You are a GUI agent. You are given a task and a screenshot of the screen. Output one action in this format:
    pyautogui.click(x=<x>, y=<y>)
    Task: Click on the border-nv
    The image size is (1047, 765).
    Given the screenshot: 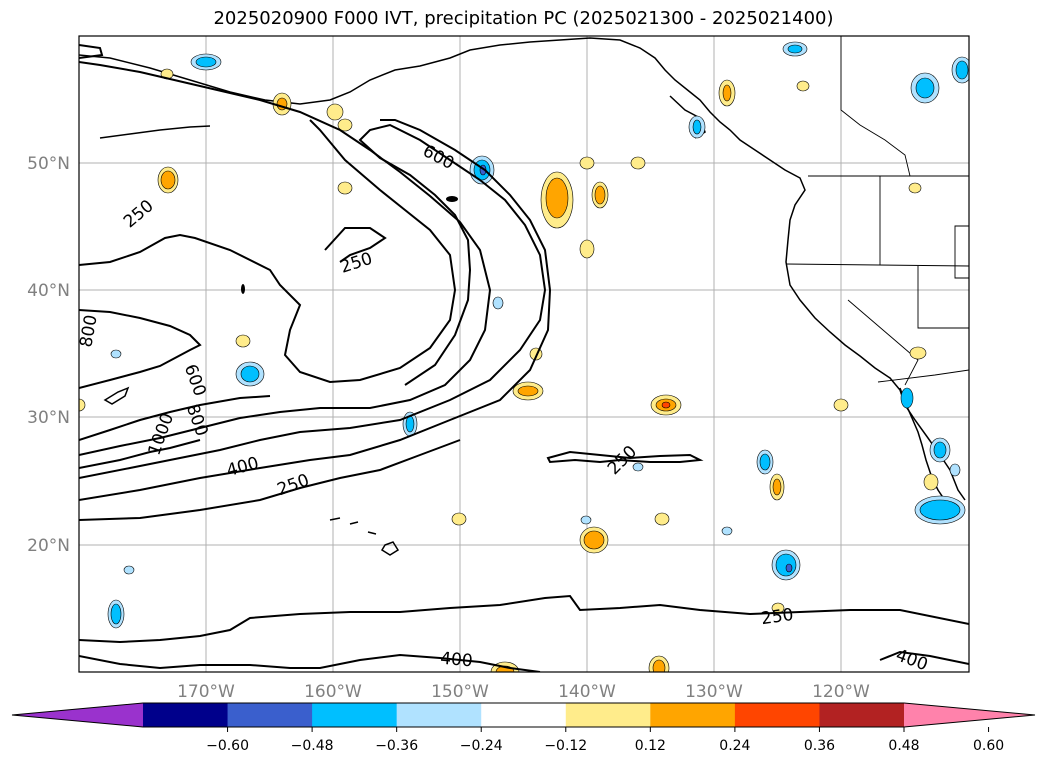 What is the action you would take?
    pyautogui.click(x=943, y=297)
    